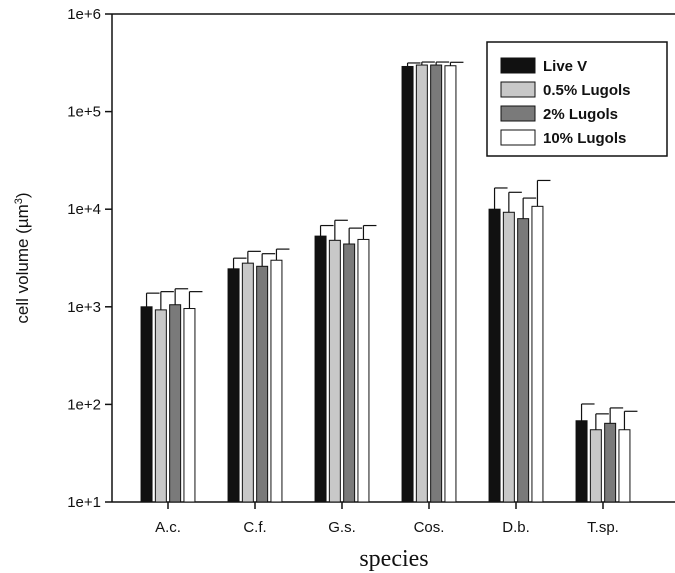  Describe the element at coordinates (84, 14) in the screenshot. I see `y-tick-label: 1e+6` at that location.